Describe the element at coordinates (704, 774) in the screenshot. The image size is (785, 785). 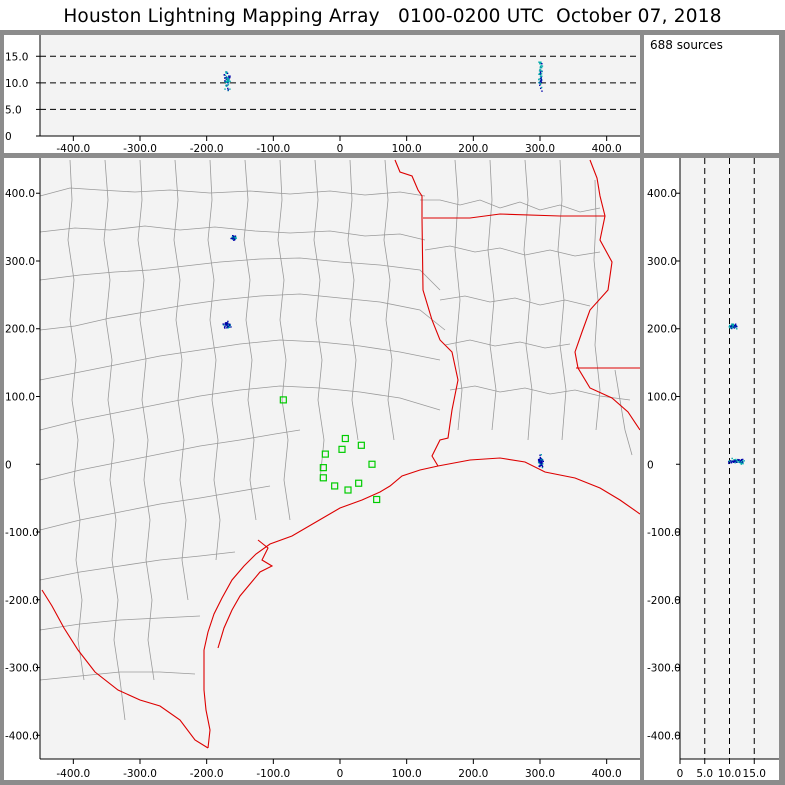
I see `x-tick-label: 5.0` at that location.